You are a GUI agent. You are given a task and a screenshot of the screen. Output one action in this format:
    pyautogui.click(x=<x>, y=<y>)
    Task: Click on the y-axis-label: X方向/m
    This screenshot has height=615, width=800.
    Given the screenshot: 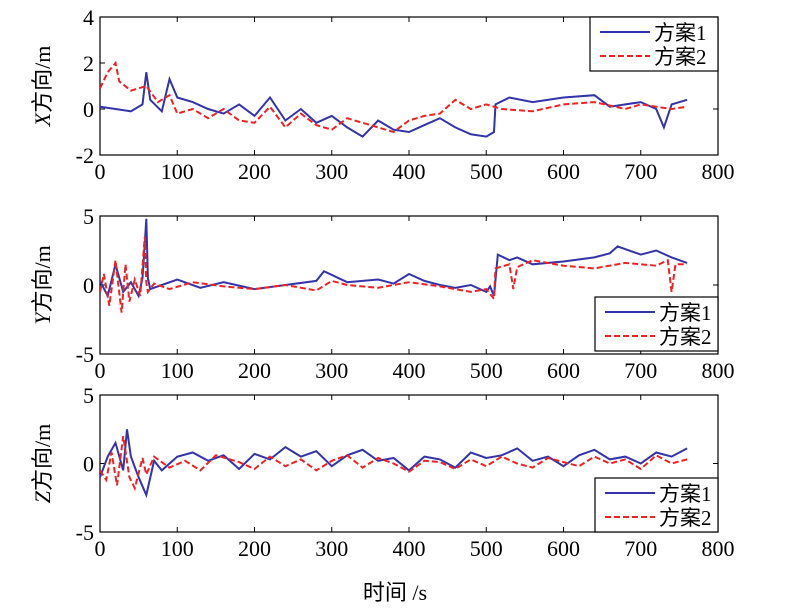 What is the action you would take?
    pyautogui.click(x=42, y=87)
    